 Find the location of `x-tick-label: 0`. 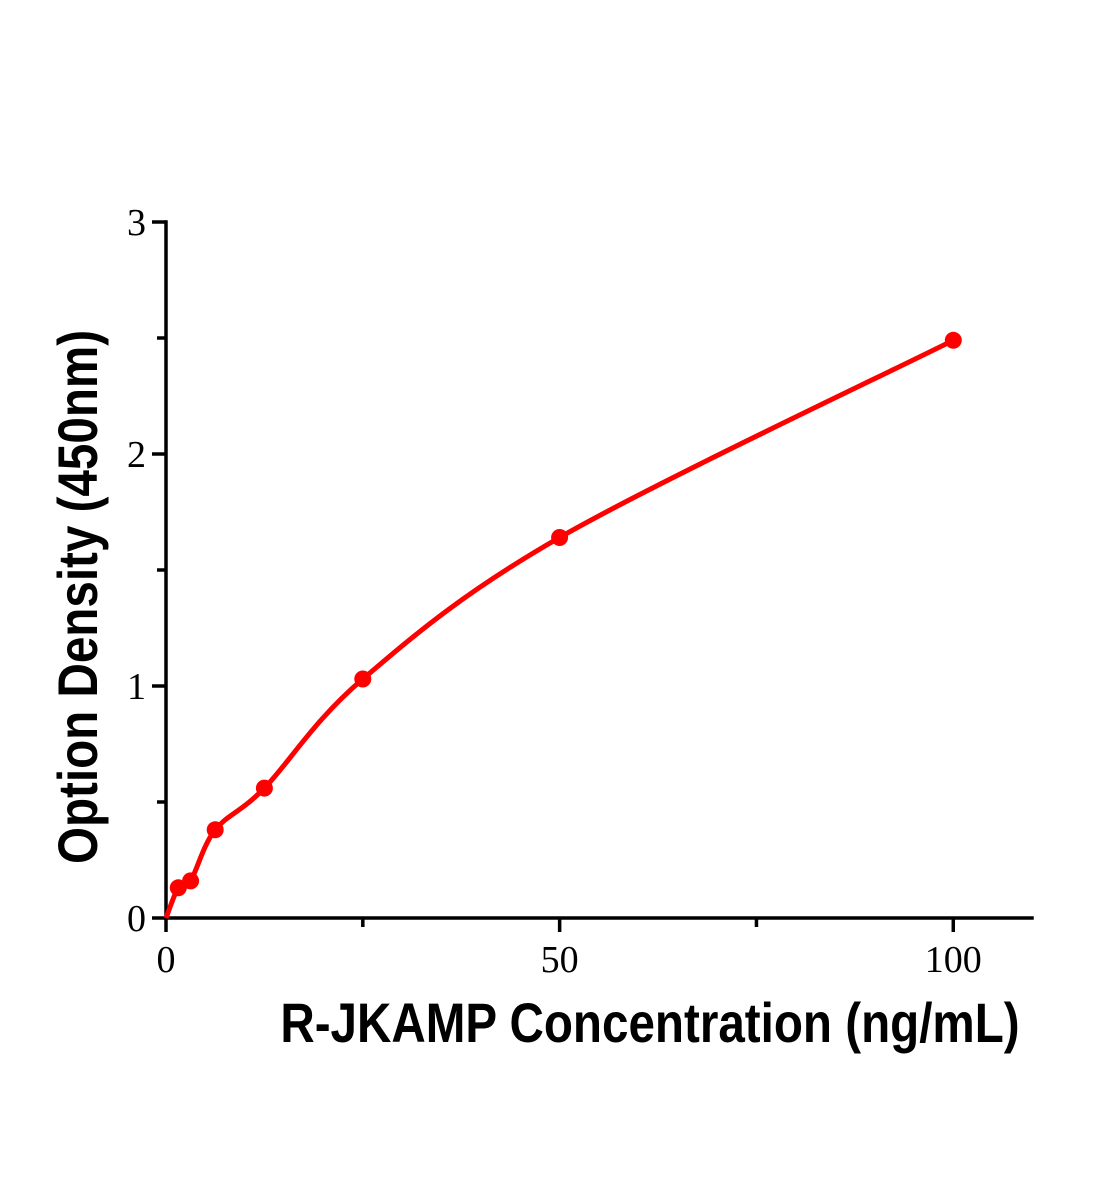

x-tick-label: 0 is located at coordinates (166, 960).